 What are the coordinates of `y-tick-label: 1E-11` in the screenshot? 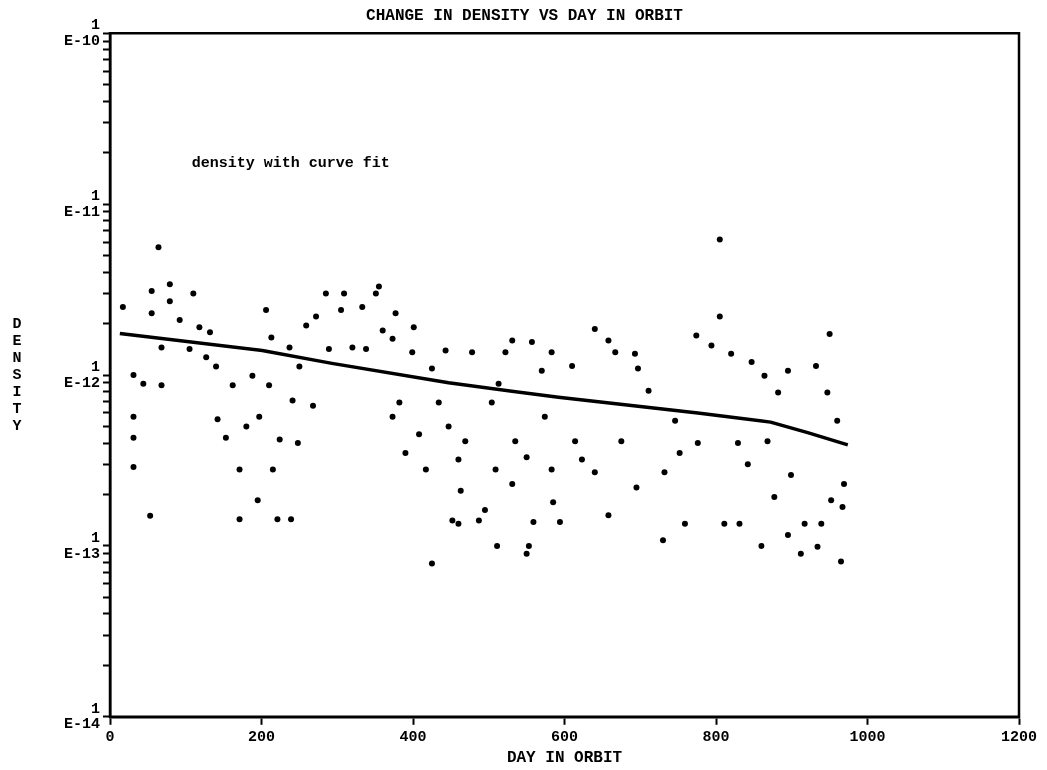 It's located at (81, 204).